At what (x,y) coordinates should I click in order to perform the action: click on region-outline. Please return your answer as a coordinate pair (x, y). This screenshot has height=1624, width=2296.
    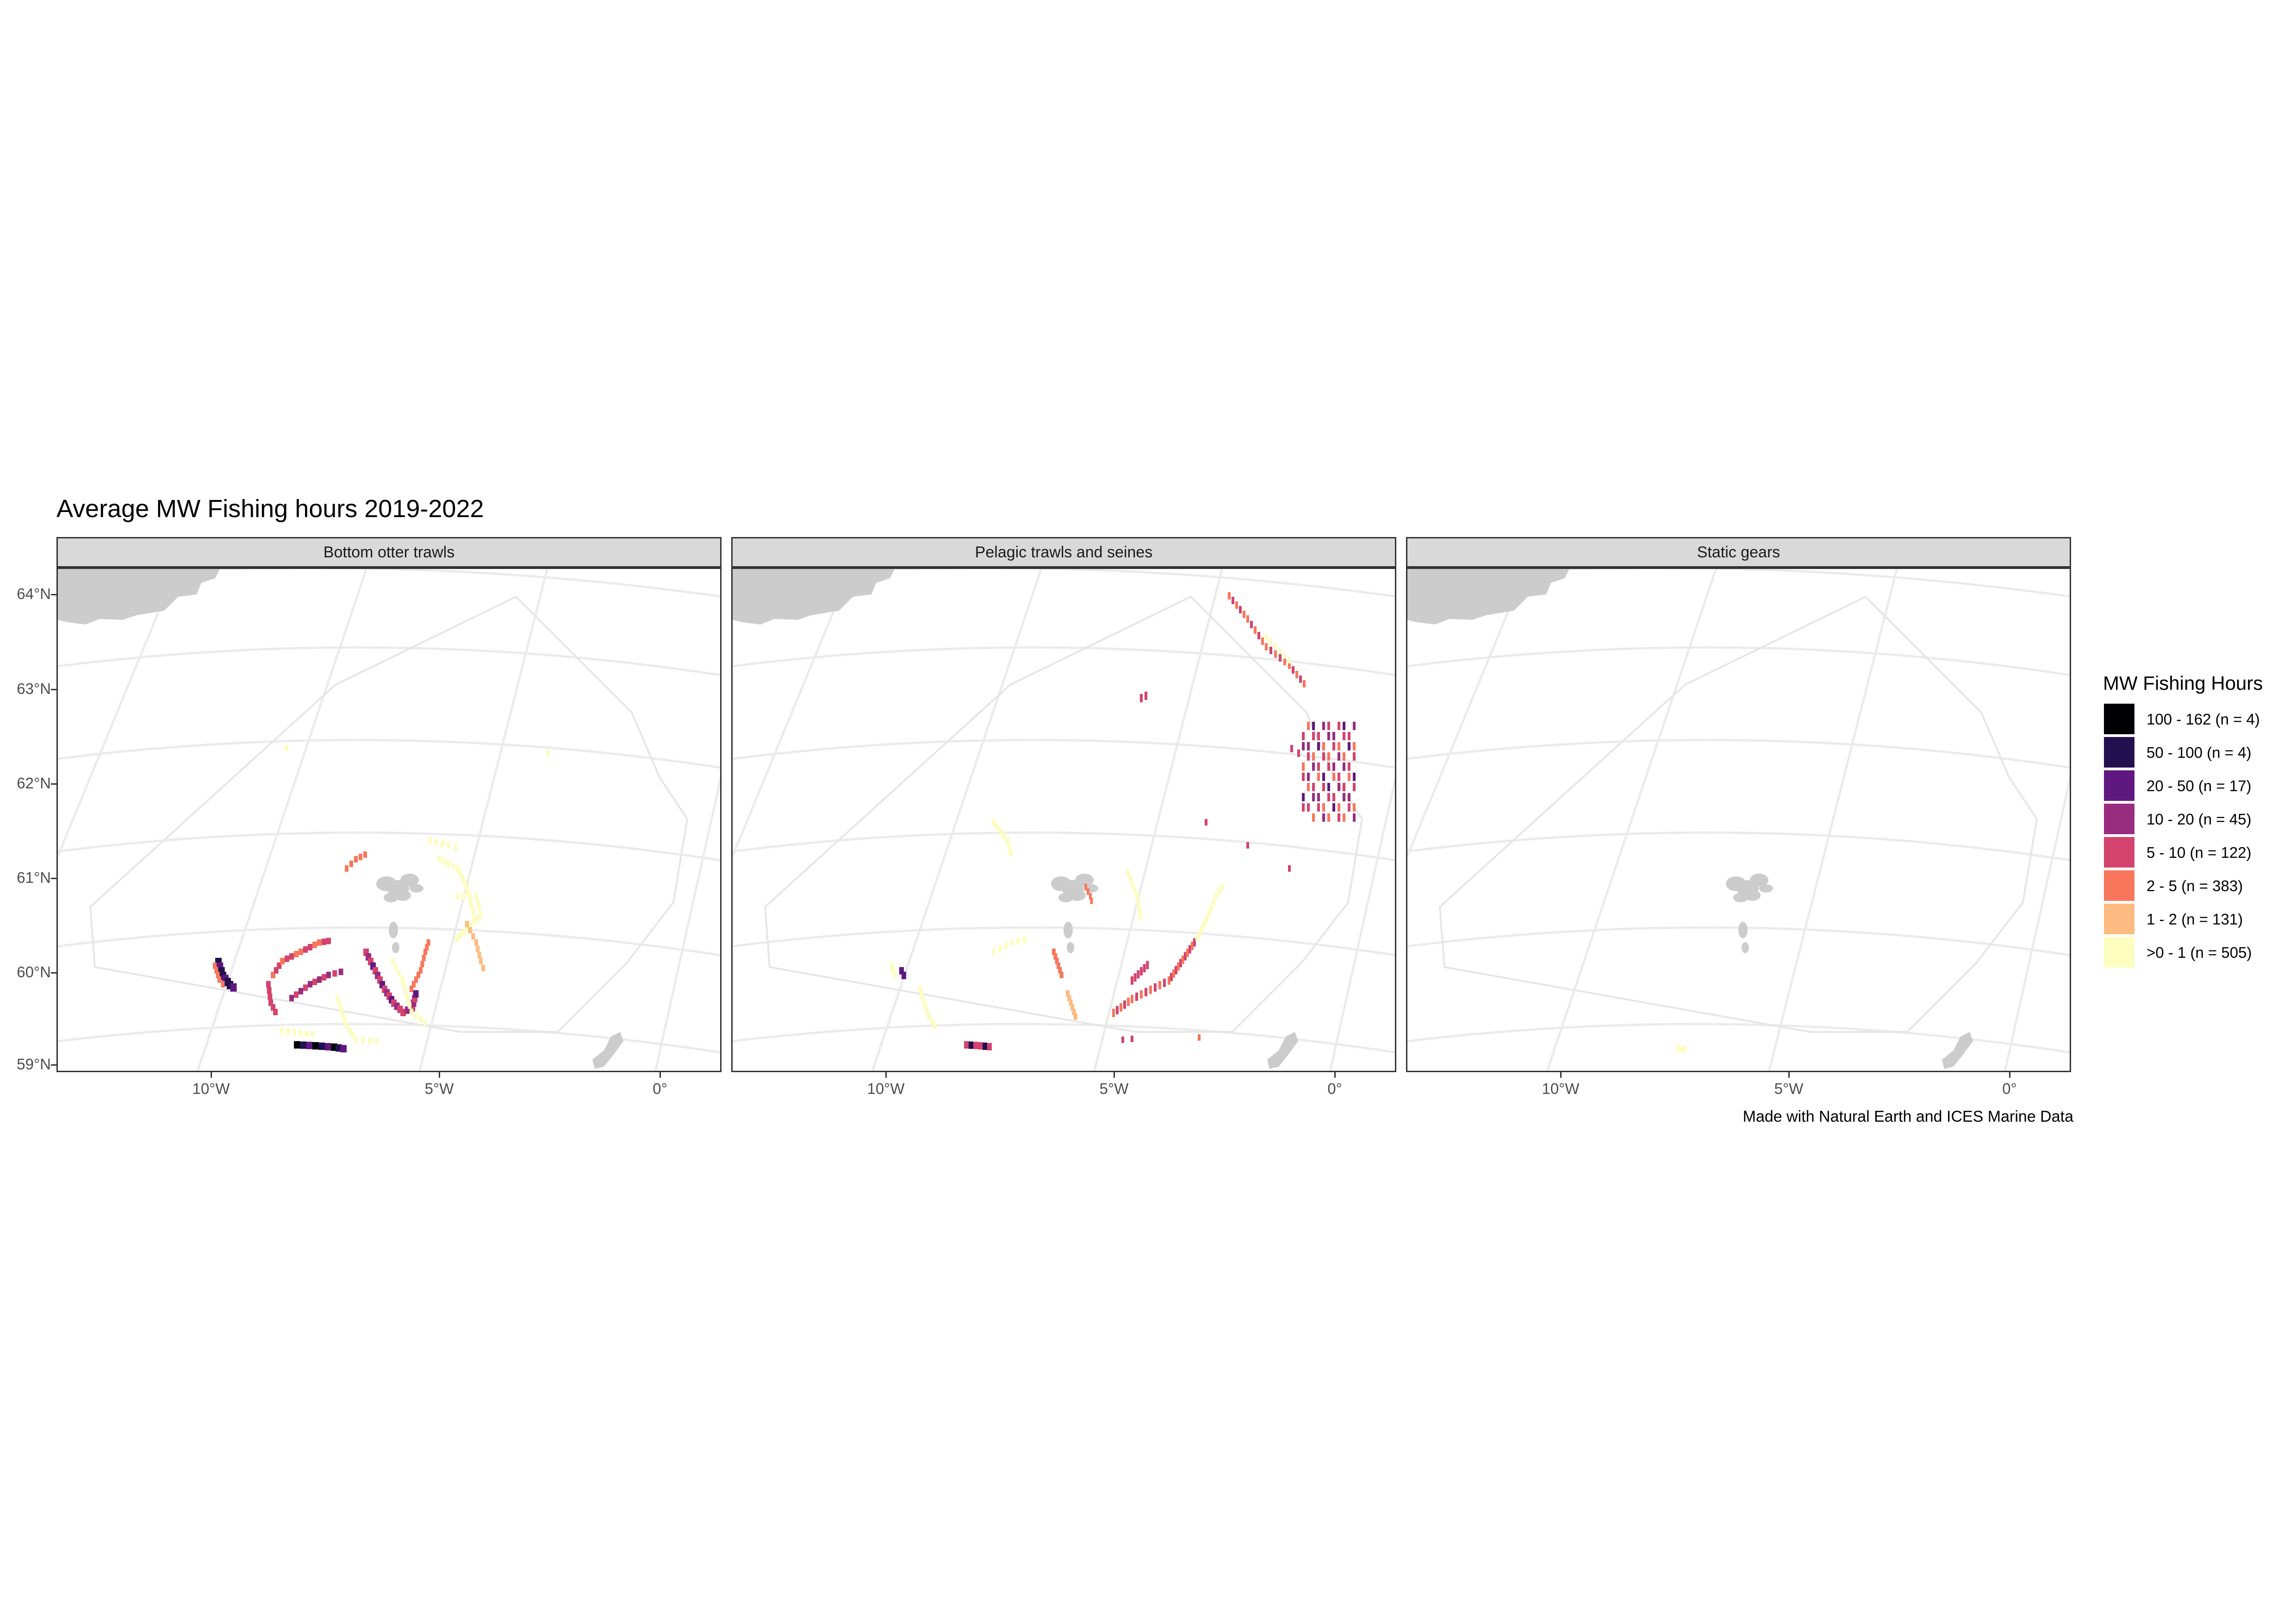
    Looking at the image, I should click on (1063, 814).